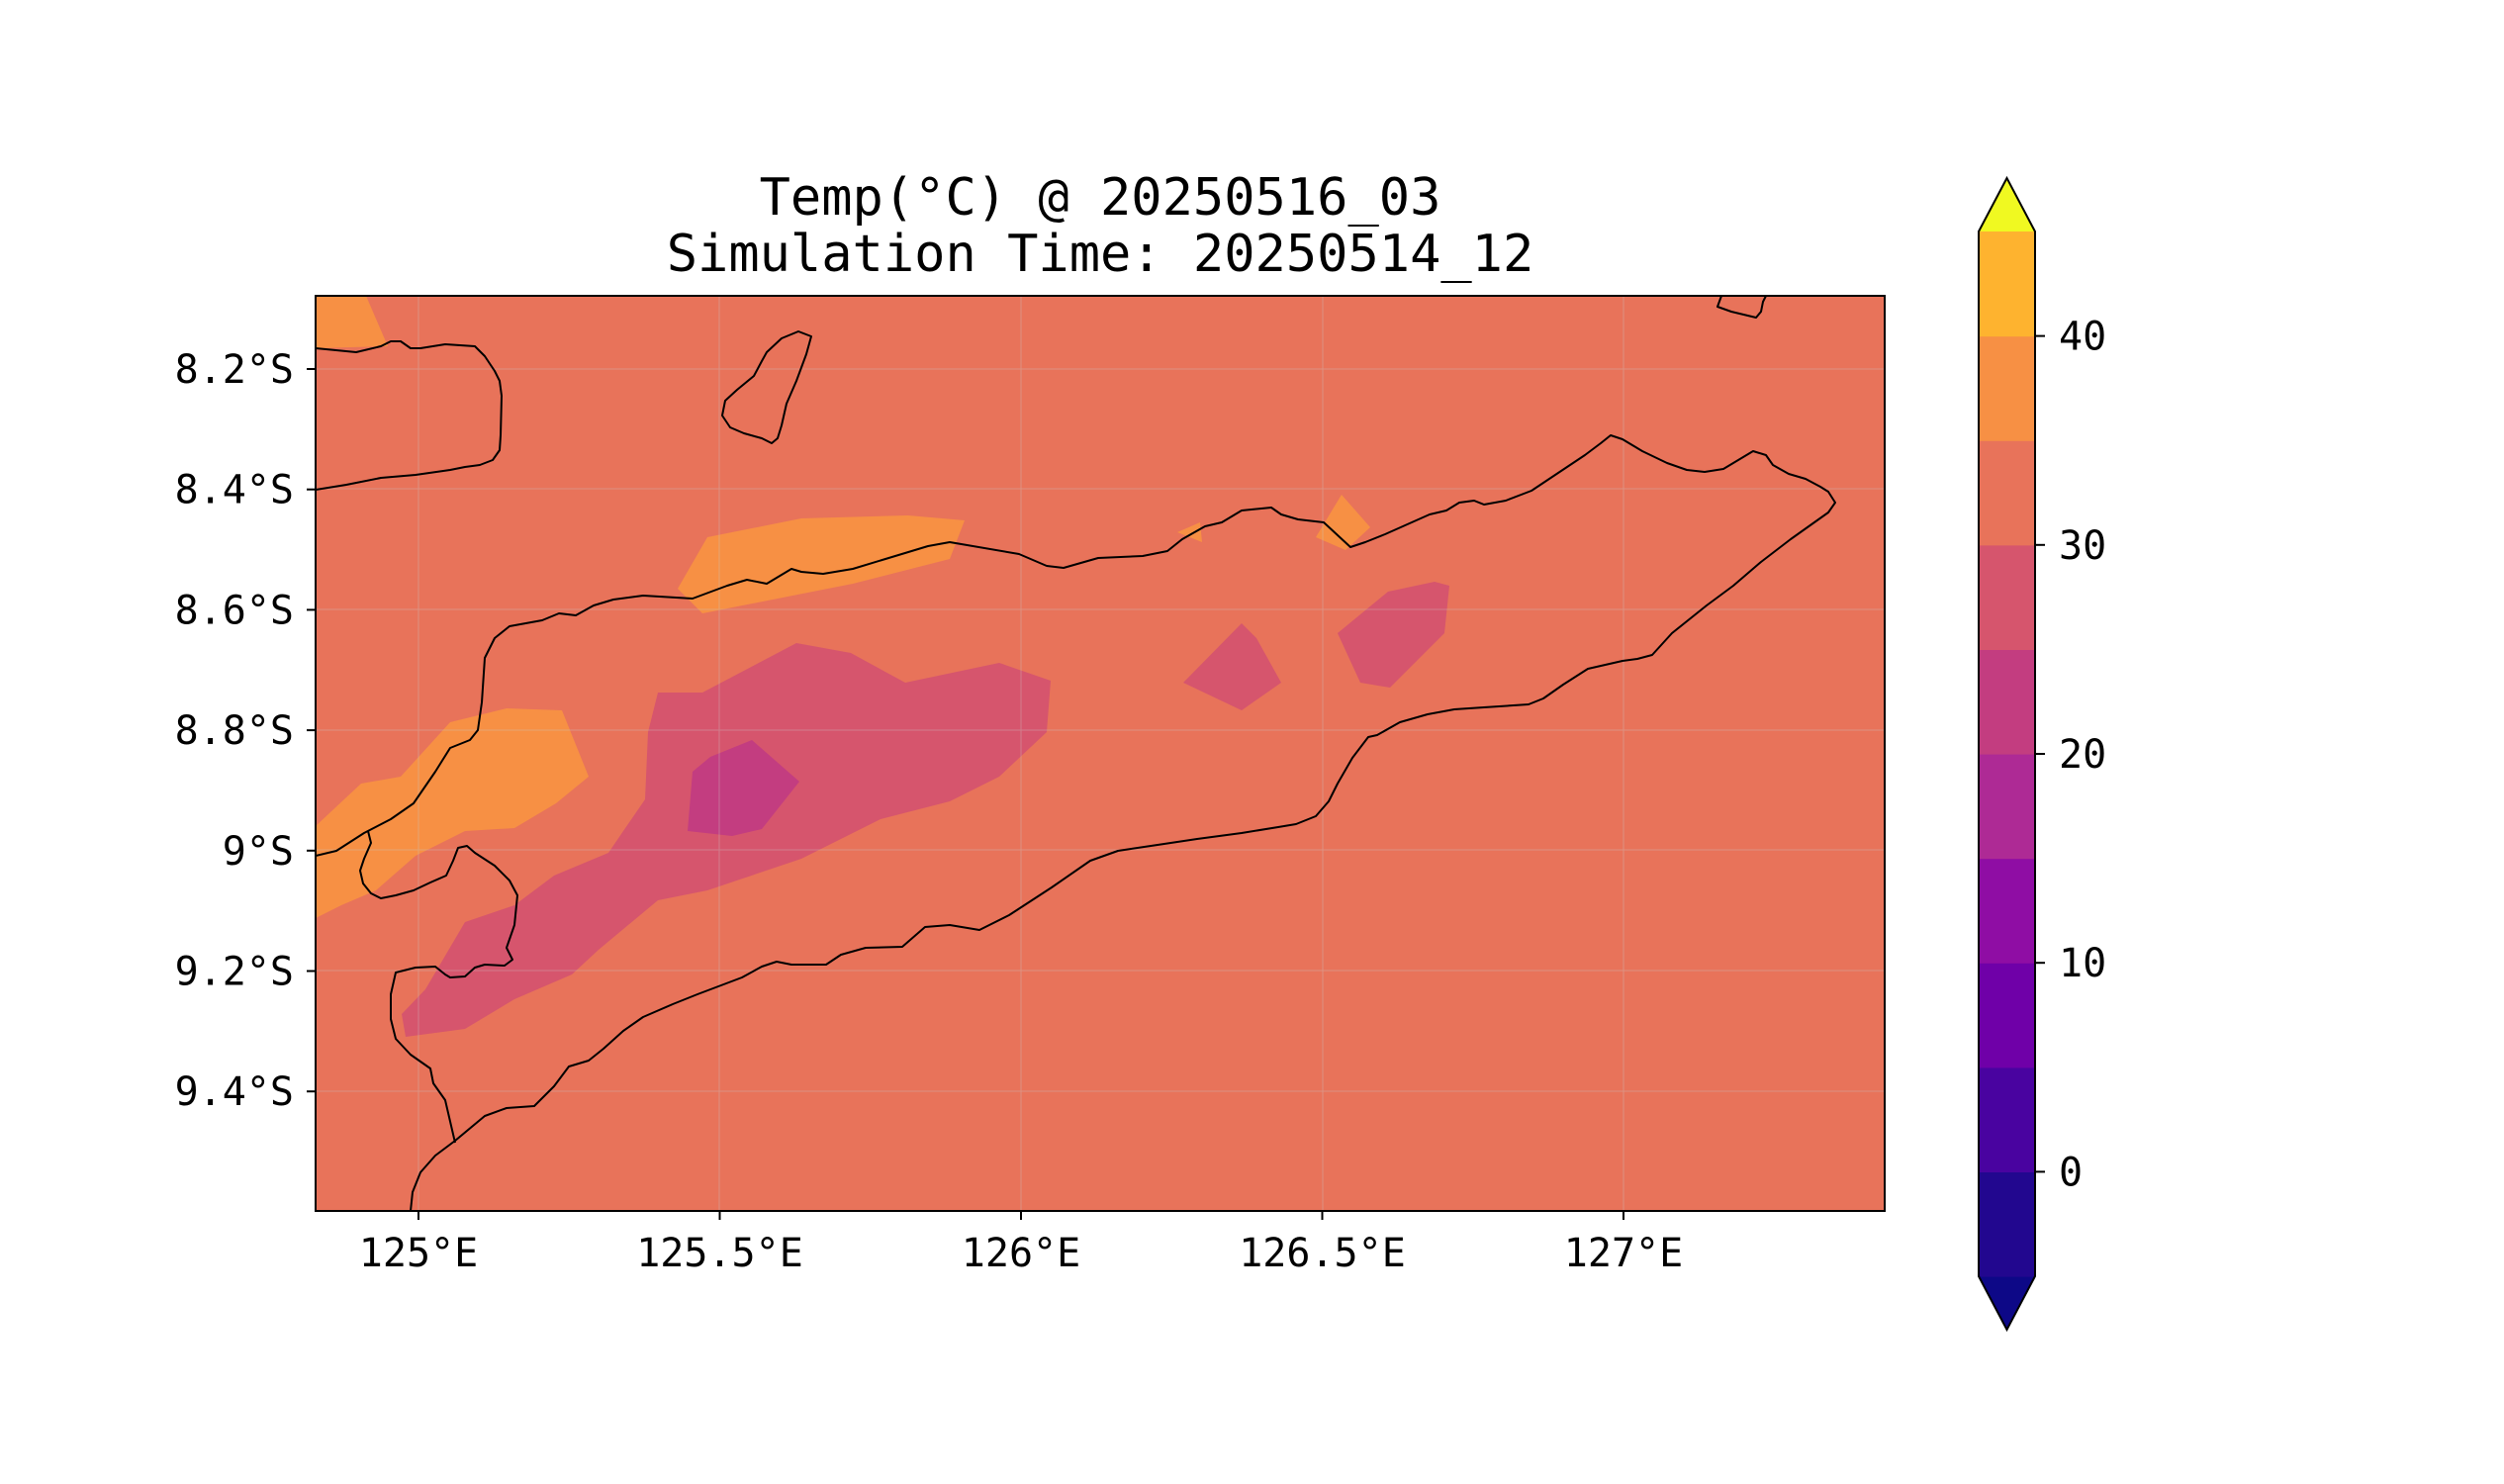  What do you see at coordinates (234, 1092) in the screenshot?
I see `lat-tick-label: 9.4°S` at bounding box center [234, 1092].